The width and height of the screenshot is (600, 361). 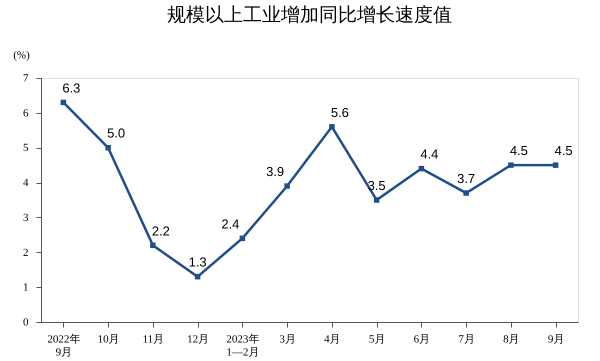 I want to click on x-tick-label: 12月, so click(x=198, y=340).